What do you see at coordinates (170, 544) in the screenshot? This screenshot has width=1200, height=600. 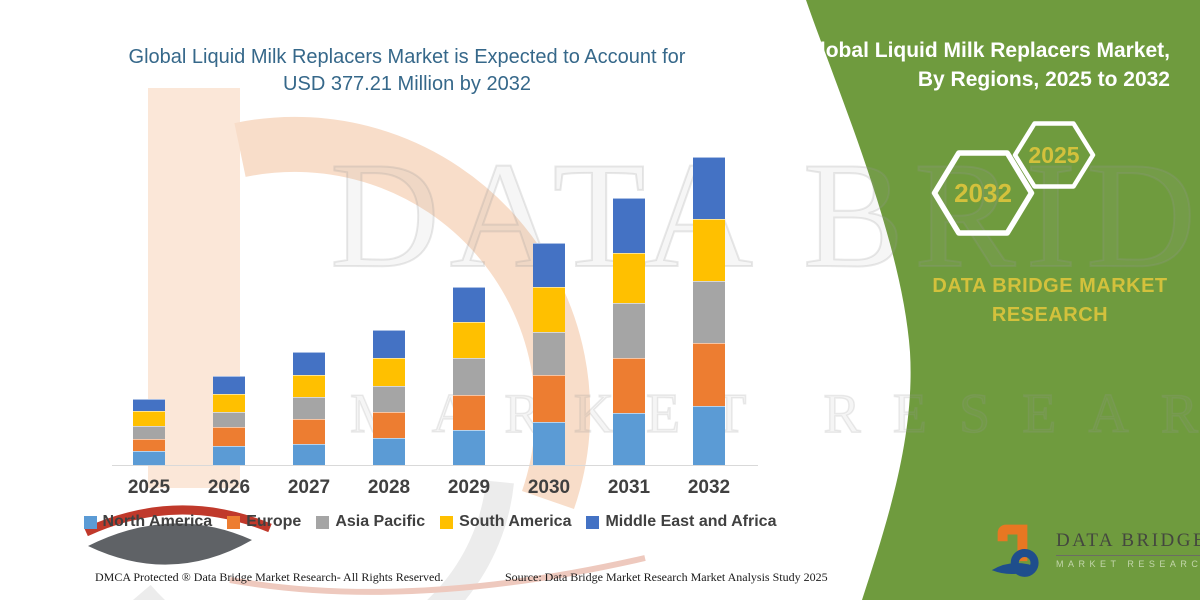 I see `watermark-logo-swoosh` at bounding box center [170, 544].